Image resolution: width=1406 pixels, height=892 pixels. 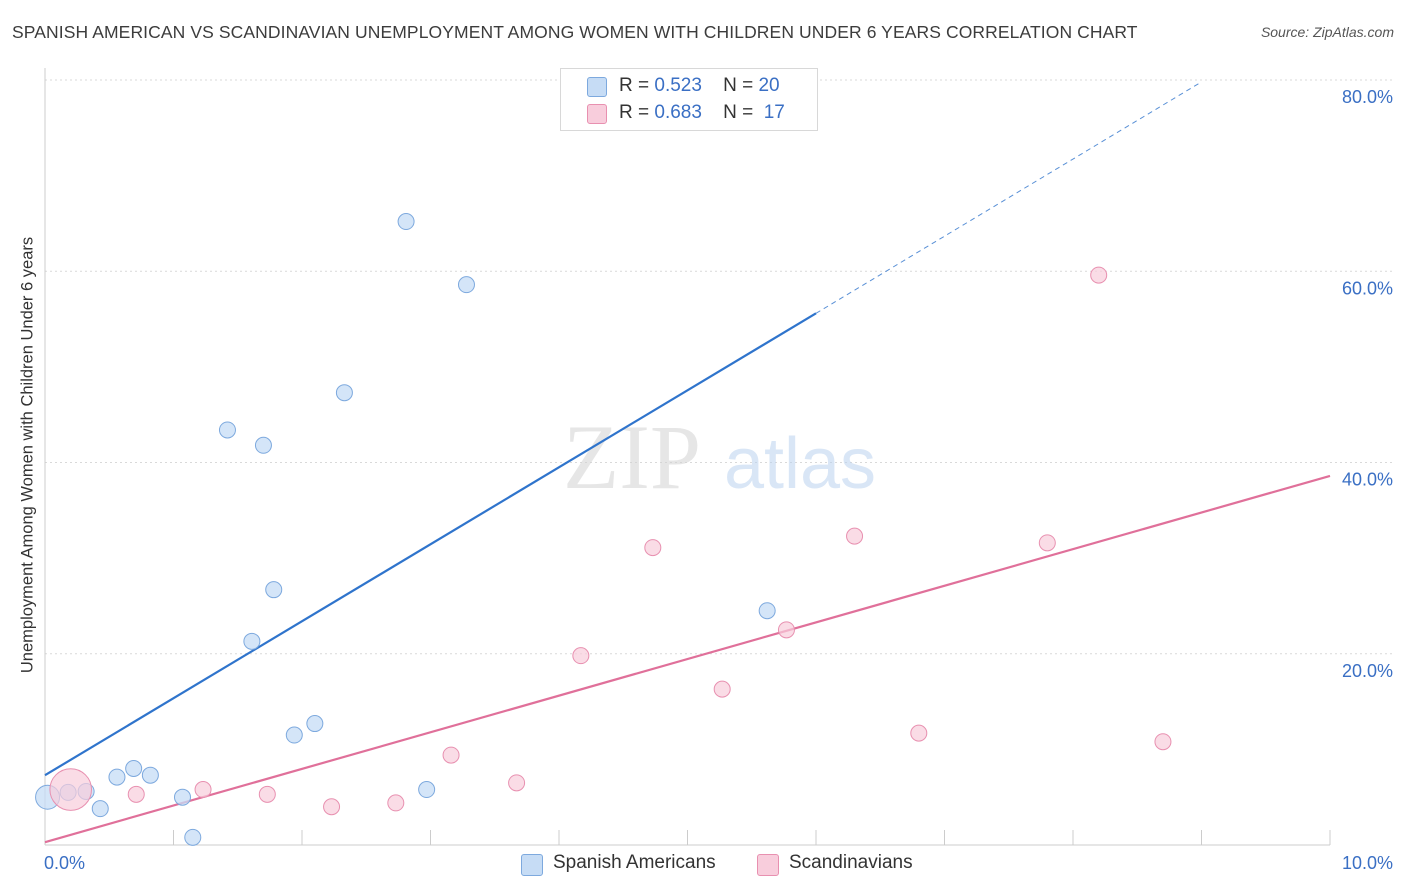 I want to click on legend-n-value: 20, so click(x=769, y=85).